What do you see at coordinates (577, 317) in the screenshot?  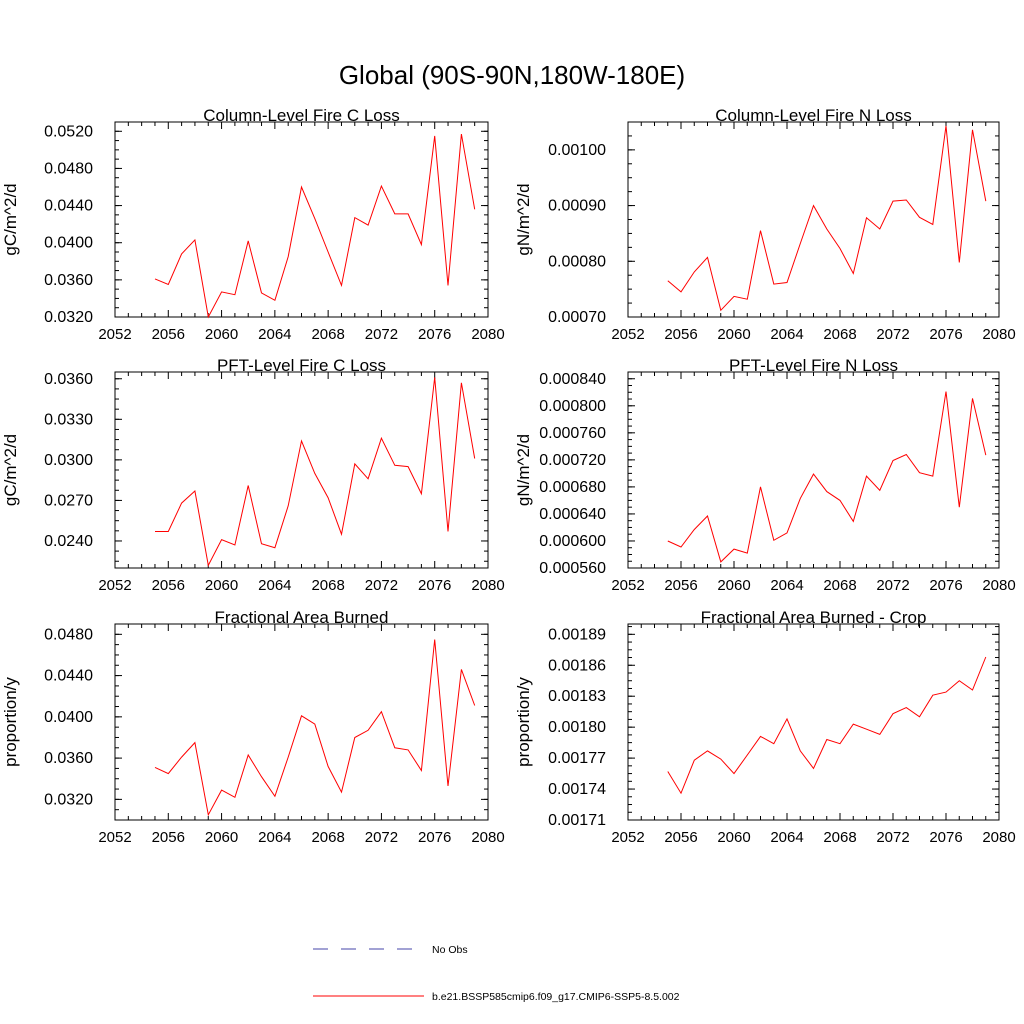 I see `y-tick-label: 0.00070` at bounding box center [577, 317].